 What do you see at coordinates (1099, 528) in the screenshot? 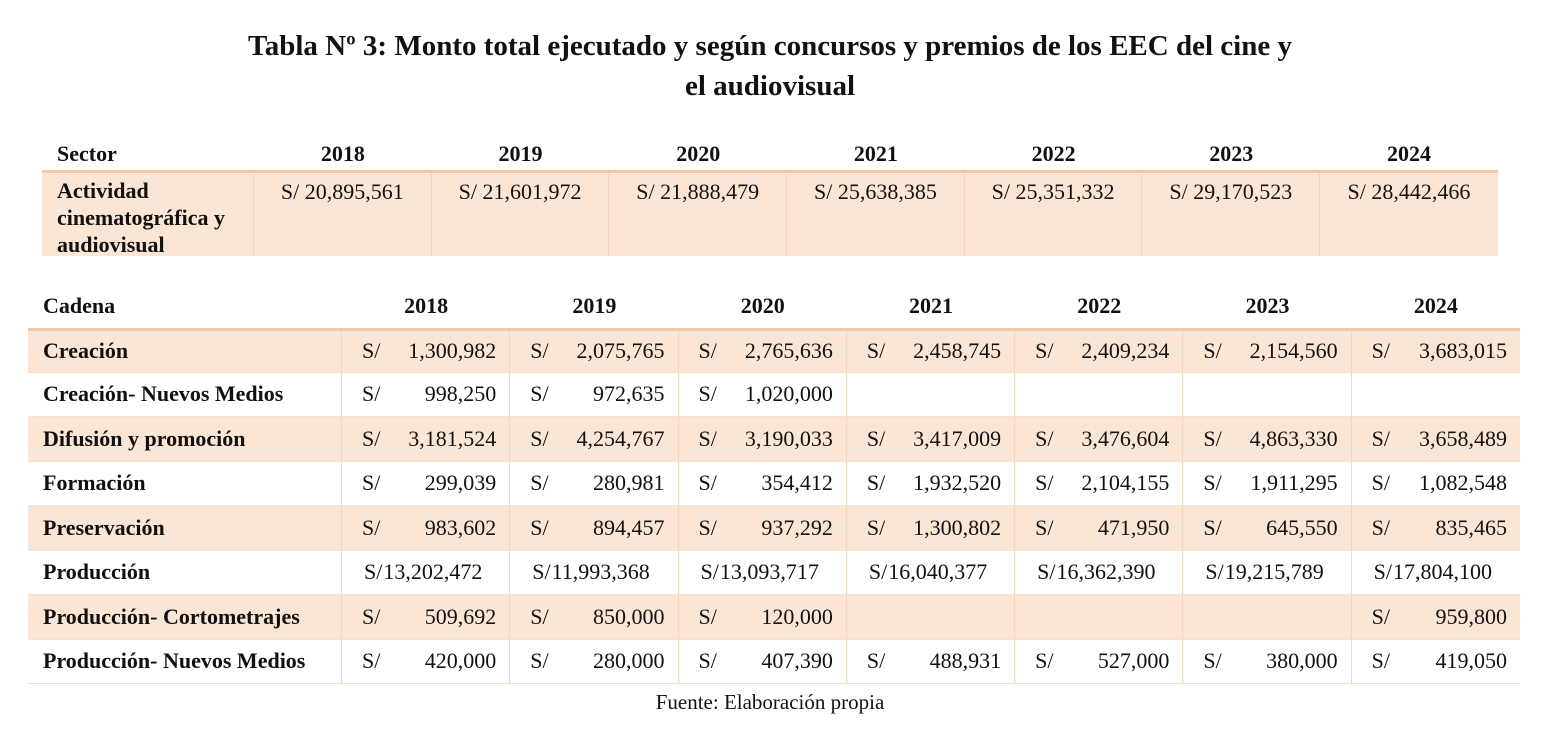
I see `value-cell: S/471,950` at bounding box center [1099, 528].